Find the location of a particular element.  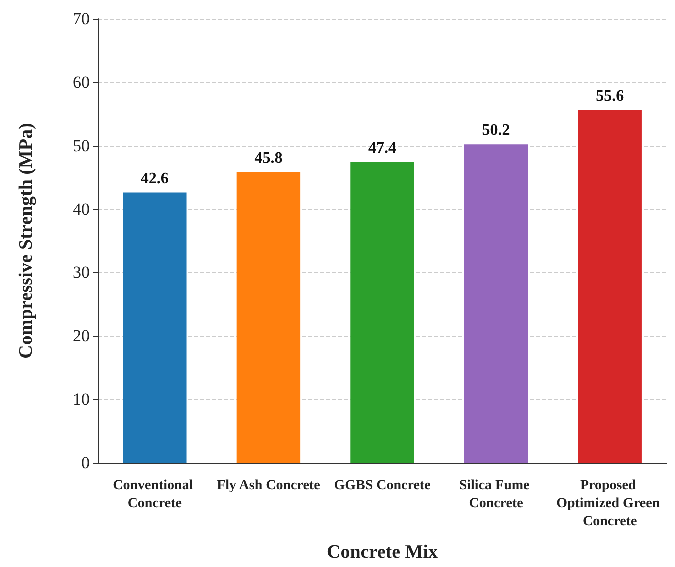

x-tick-label: Conventional Concrete is located at coordinates (155, 495).